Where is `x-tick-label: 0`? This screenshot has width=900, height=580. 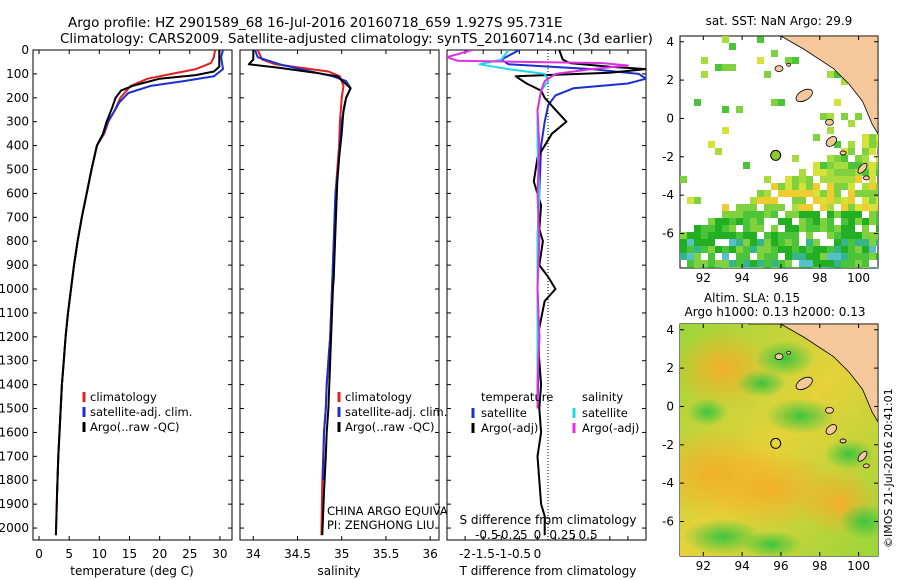 x-tick-label: 0 is located at coordinates (538, 554).